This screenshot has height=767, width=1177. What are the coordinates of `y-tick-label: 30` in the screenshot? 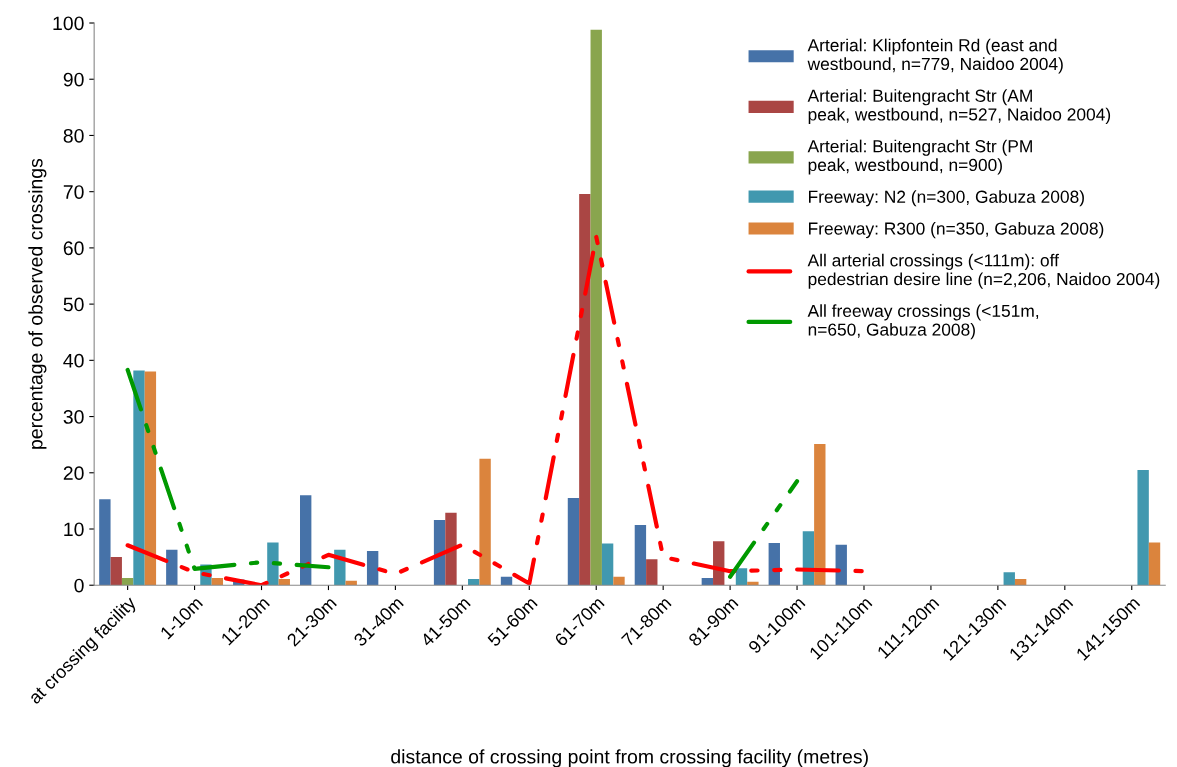 It's located at (73, 417).